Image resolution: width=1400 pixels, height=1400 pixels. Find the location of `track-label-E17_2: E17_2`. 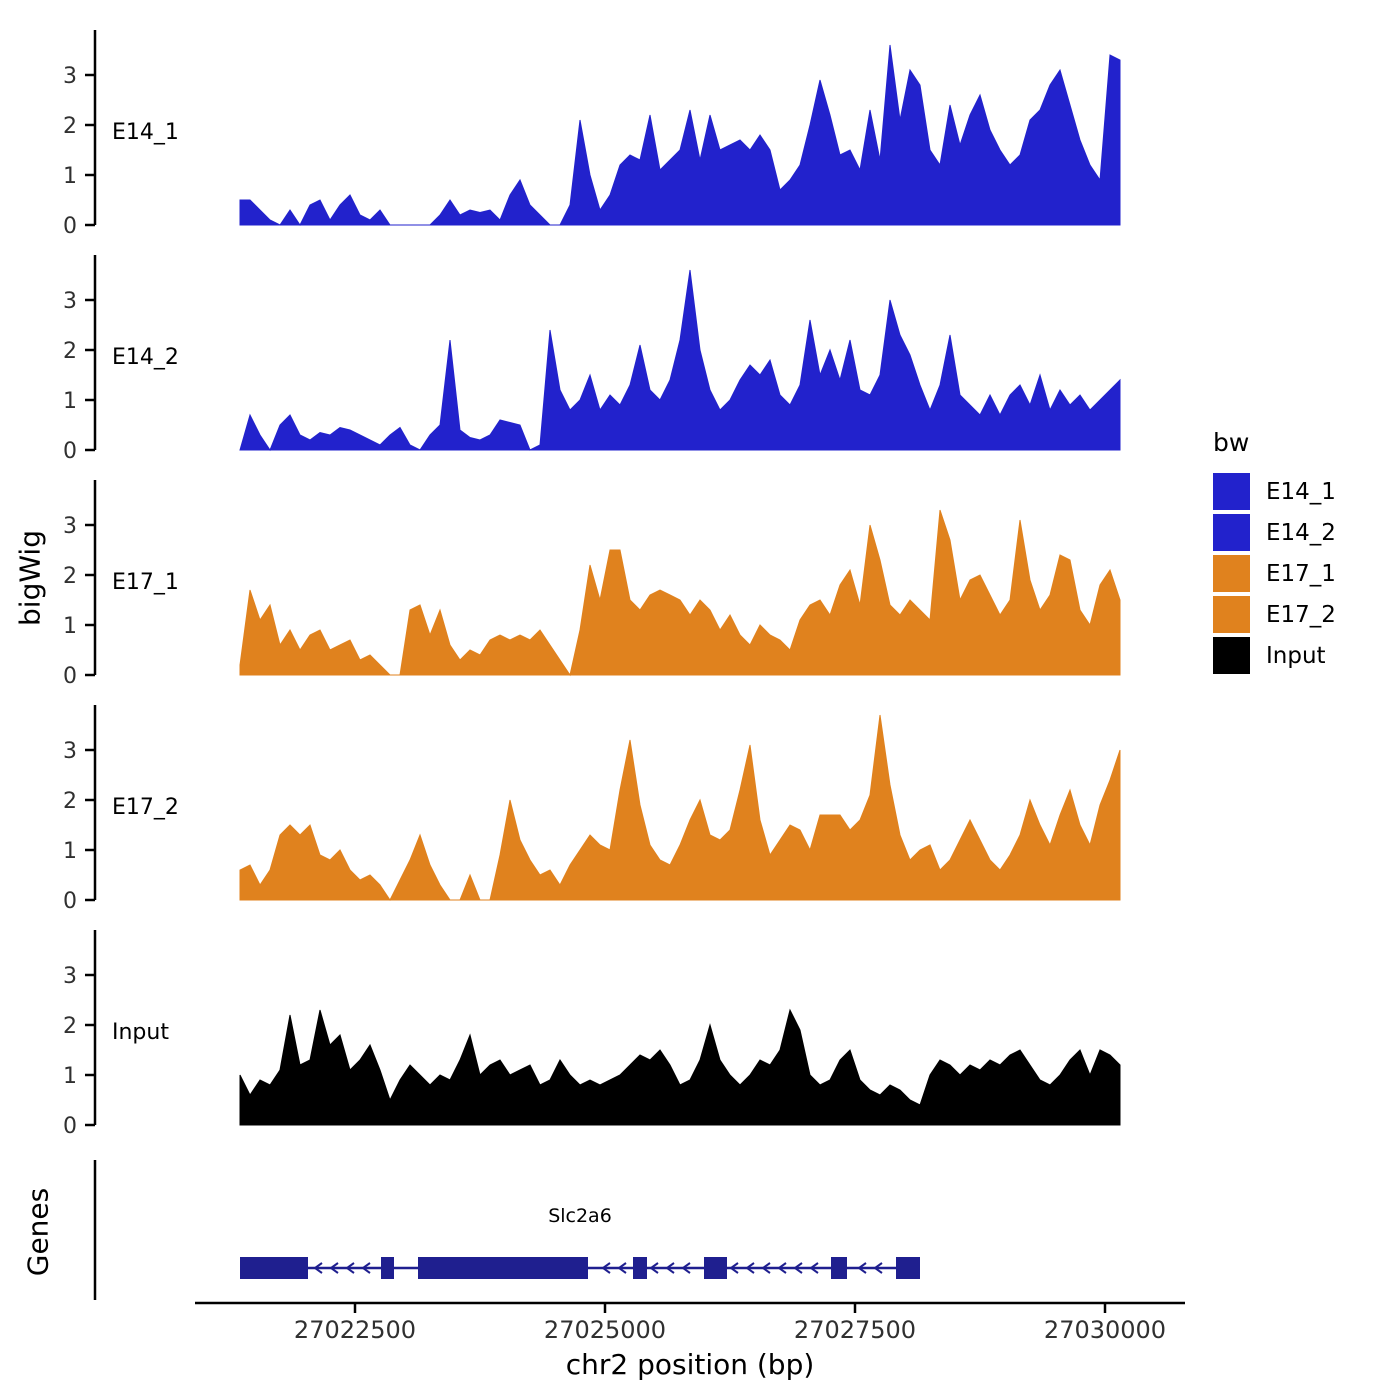

track-label-E17_2: E17_2 is located at coordinates (145, 807).